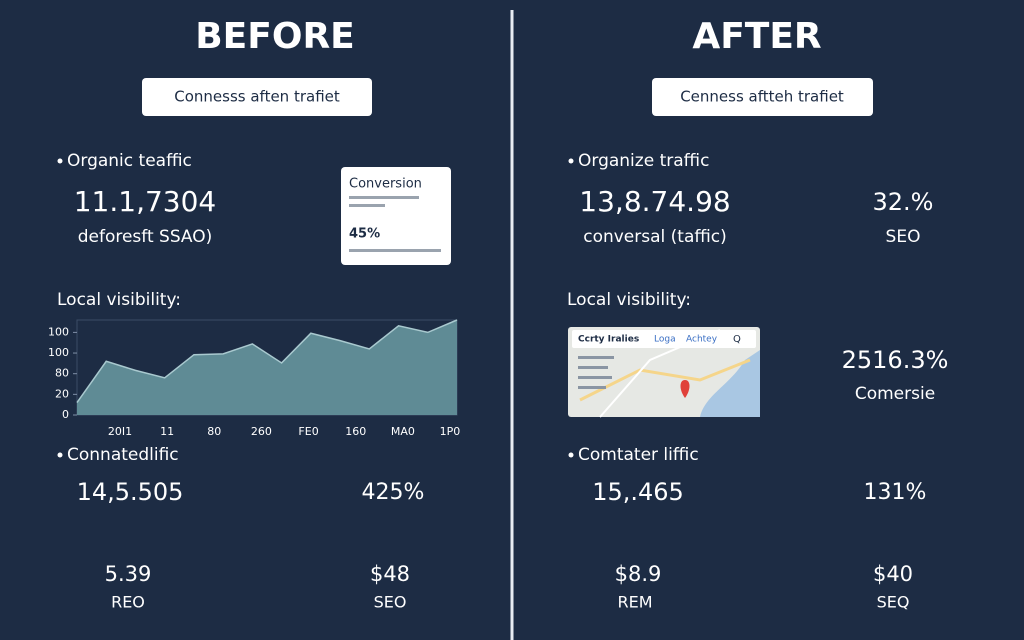  Describe the element at coordinates (450, 431) in the screenshot. I see `x-tick-label: 1P0` at that location.